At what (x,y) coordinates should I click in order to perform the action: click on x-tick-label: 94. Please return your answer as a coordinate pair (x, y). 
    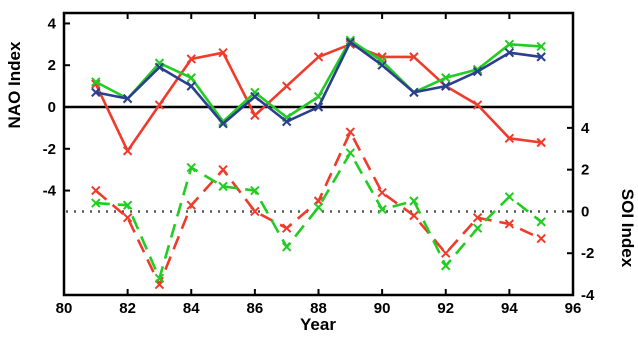
    Looking at the image, I should click on (509, 308).